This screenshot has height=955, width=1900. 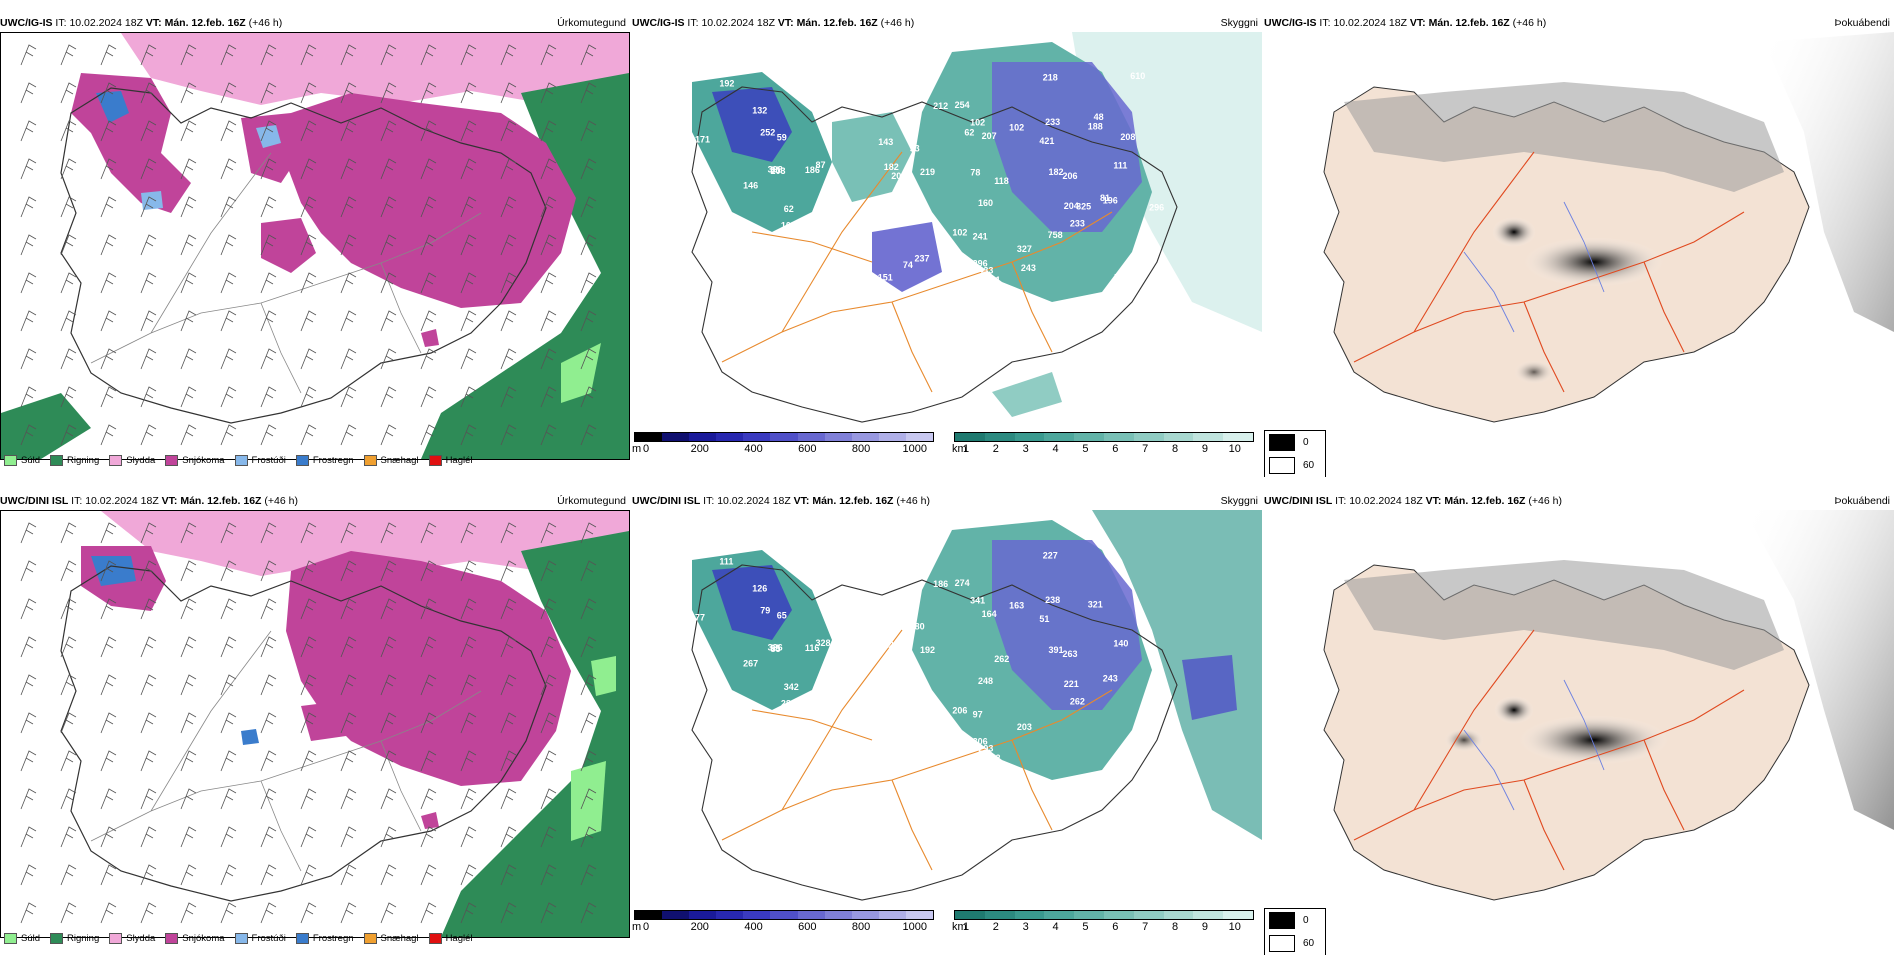 I want to click on panel-title: Þokuábendi, so click(x=1862, y=23).